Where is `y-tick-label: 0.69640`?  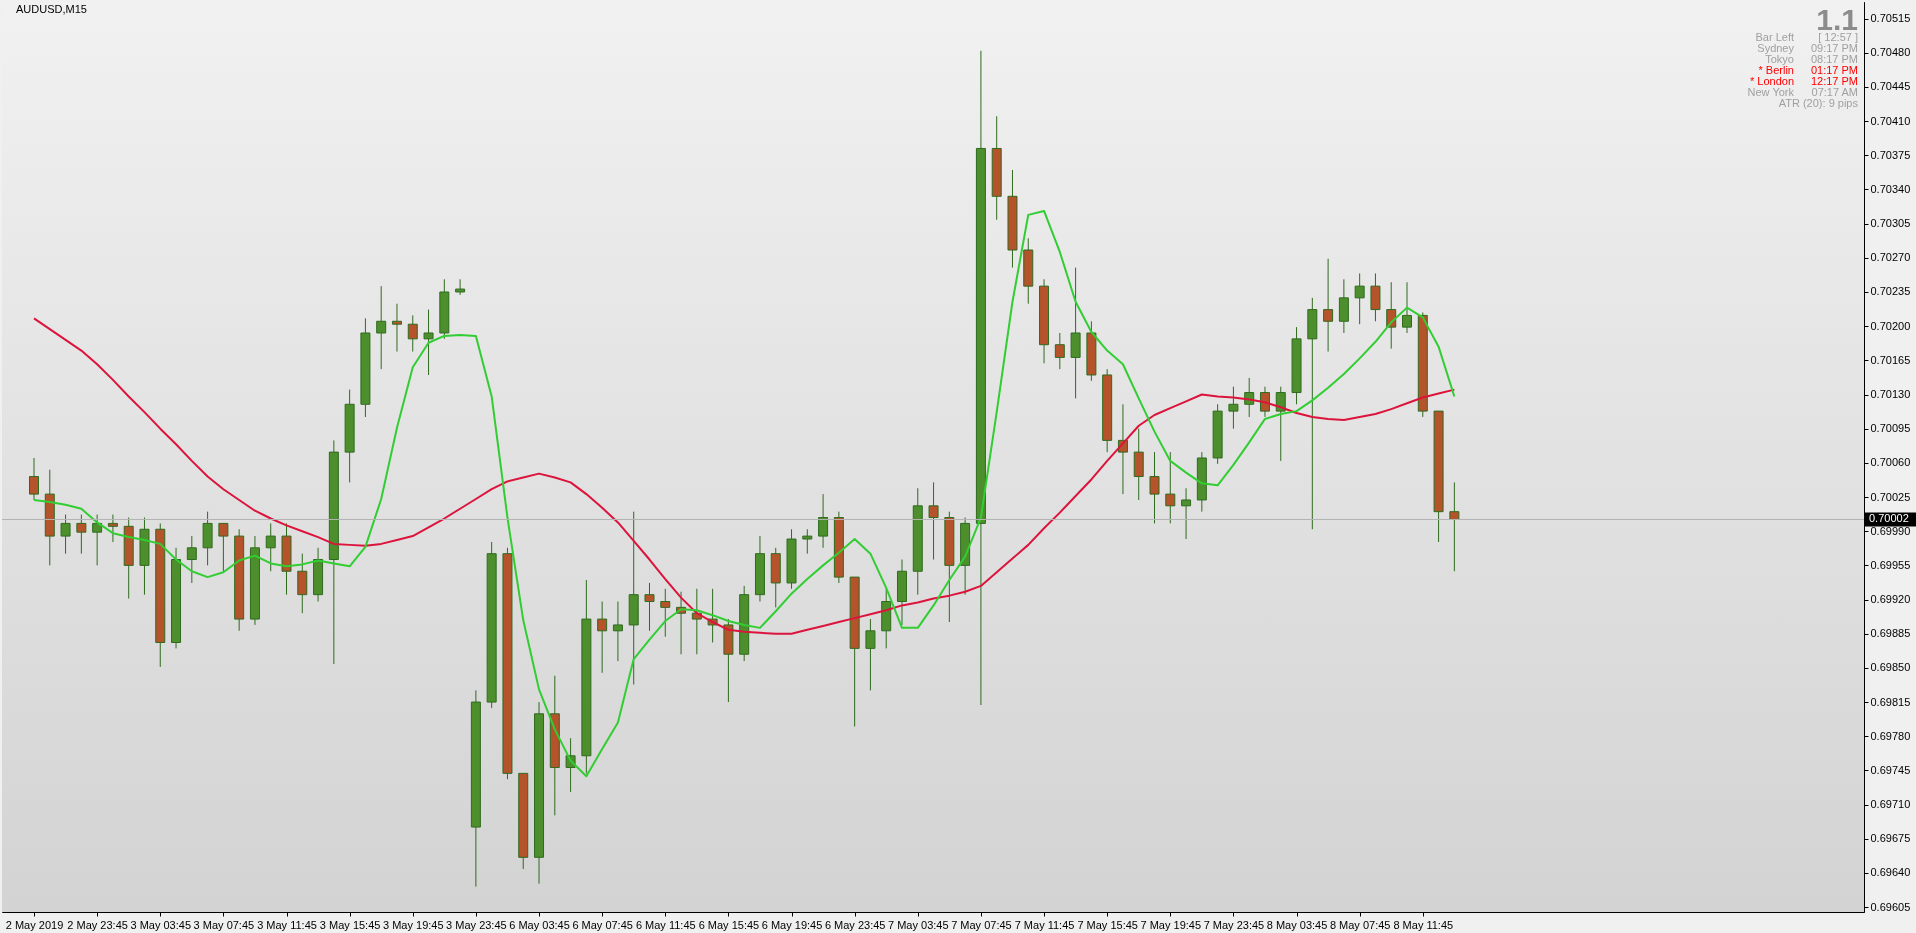
y-tick-label: 0.69640 is located at coordinates (1890, 872).